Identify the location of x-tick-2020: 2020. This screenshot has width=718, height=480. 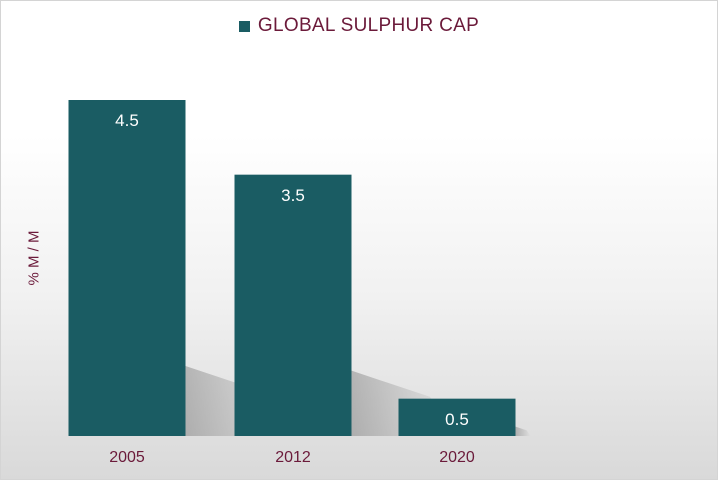
(457, 457).